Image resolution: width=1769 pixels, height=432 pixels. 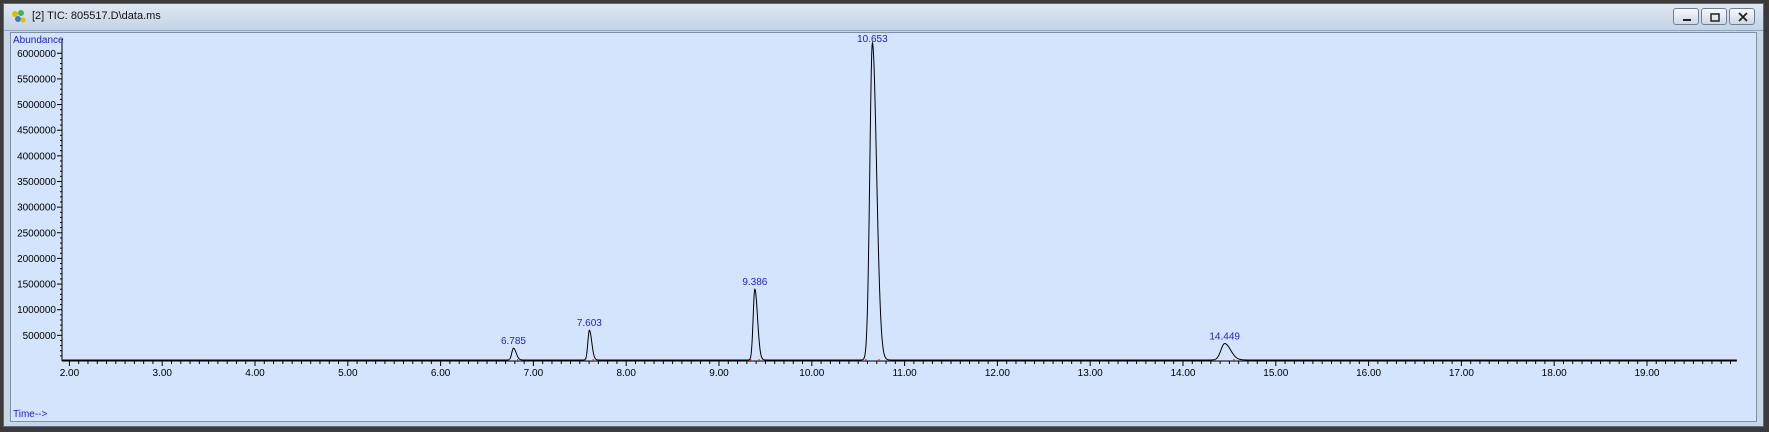 What do you see at coordinates (30, 414) in the screenshot?
I see `x-axis-title: Time-->` at bounding box center [30, 414].